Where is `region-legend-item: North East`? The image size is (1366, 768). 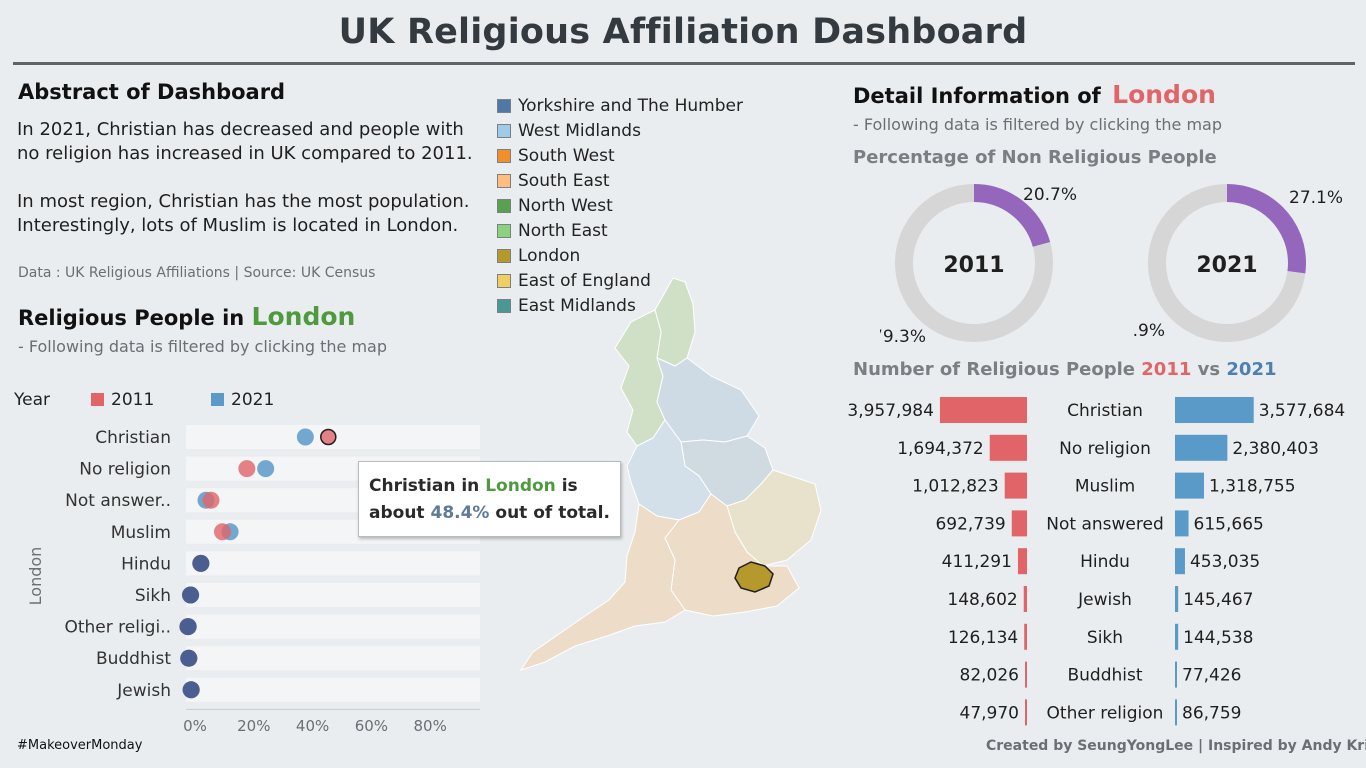
region-legend-item: North East is located at coordinates (552, 230).